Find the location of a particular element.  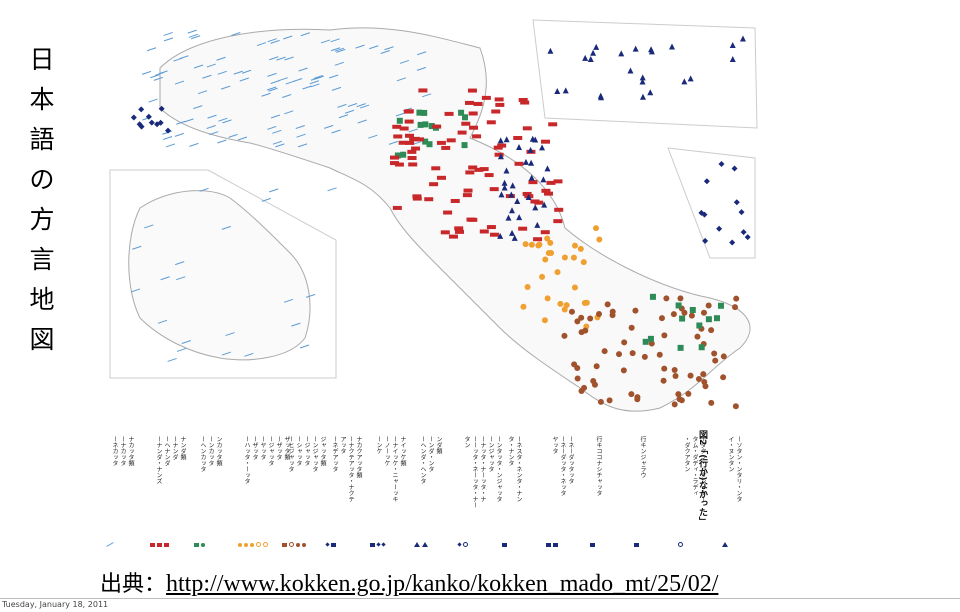

legend-symbol-paren-icon is located at coordinates (372, 544).